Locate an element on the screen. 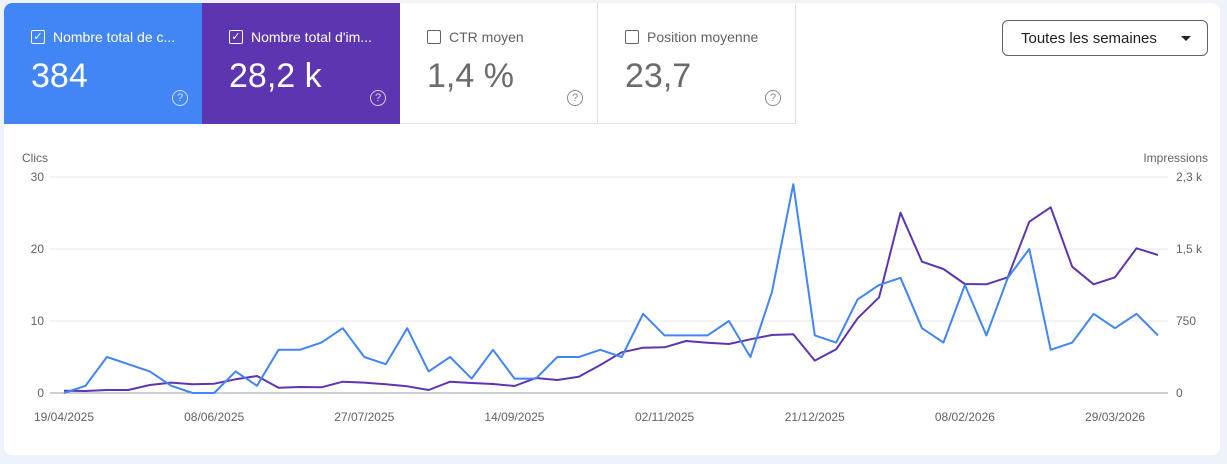 This screenshot has width=1227, height=464. x-tick-label: 08/06/2025 is located at coordinates (214, 417).